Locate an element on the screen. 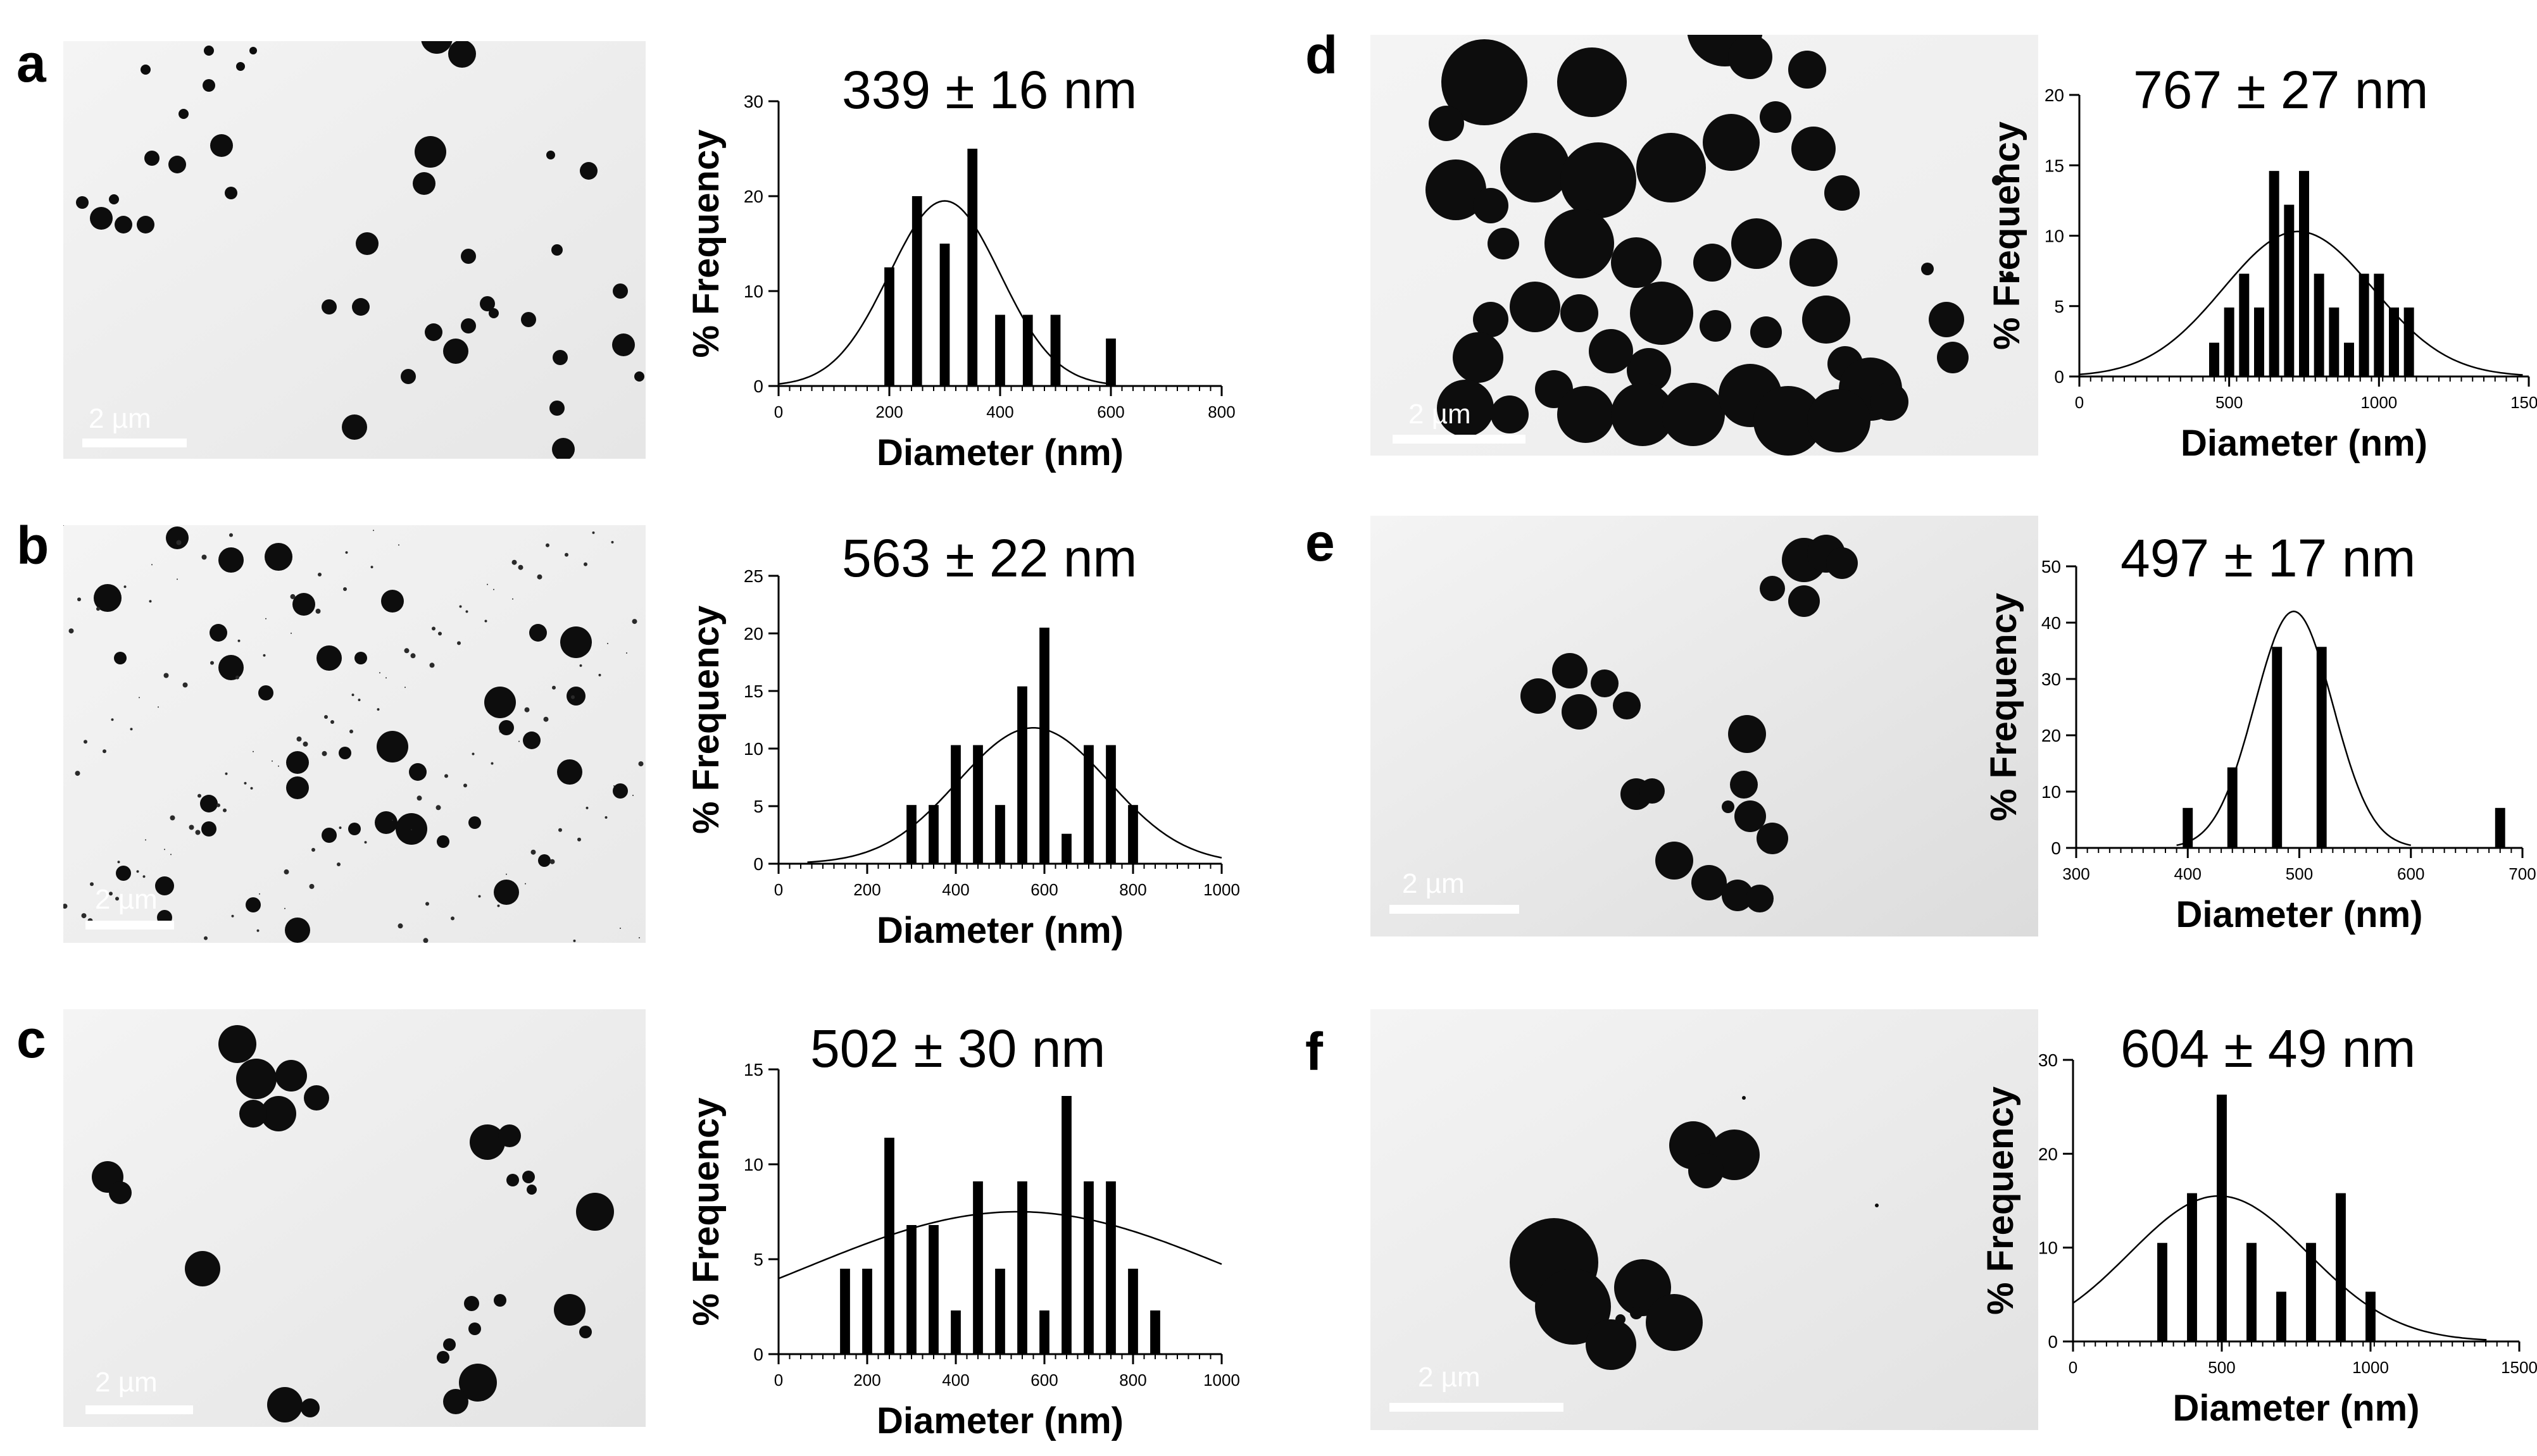 The image size is (2537, 1456). x-tick-label: 1000 is located at coordinates (1221, 1381).